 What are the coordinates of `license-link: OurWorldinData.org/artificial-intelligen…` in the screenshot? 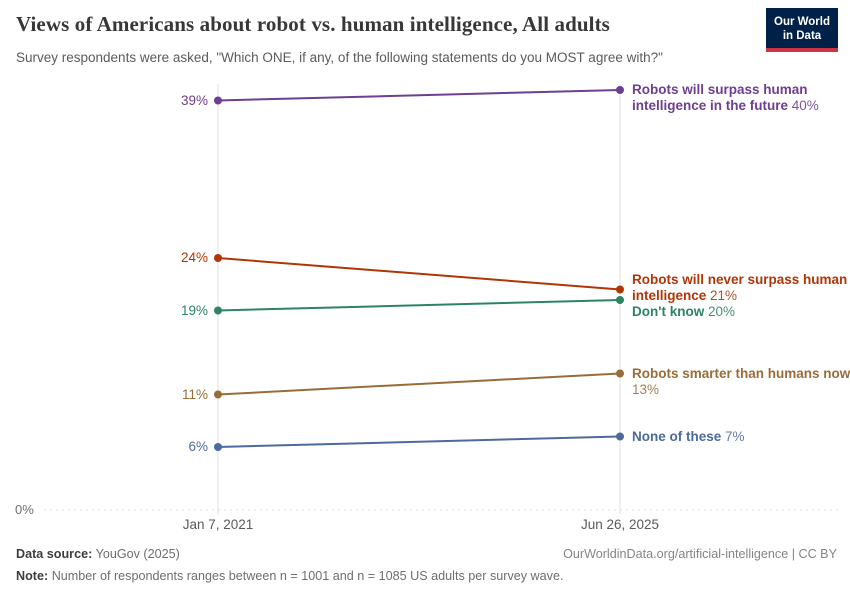 It's located at (700, 554).